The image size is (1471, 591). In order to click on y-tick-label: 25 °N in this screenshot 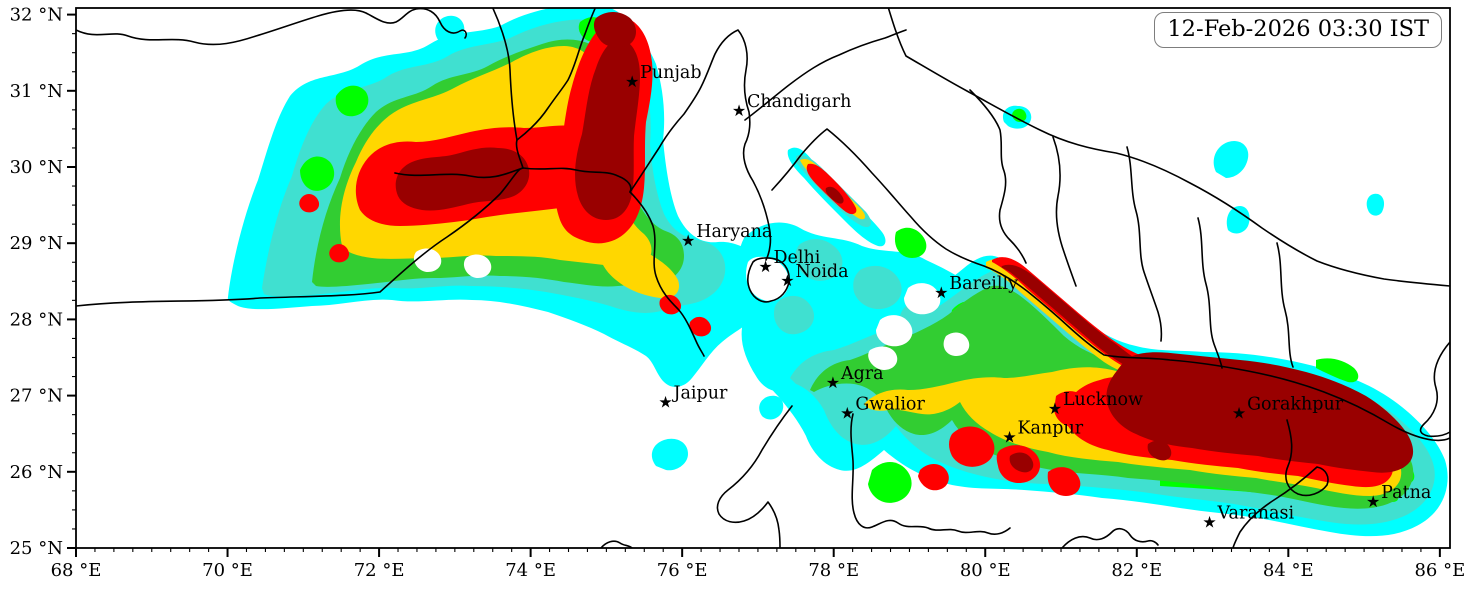, I will do `click(36, 548)`.